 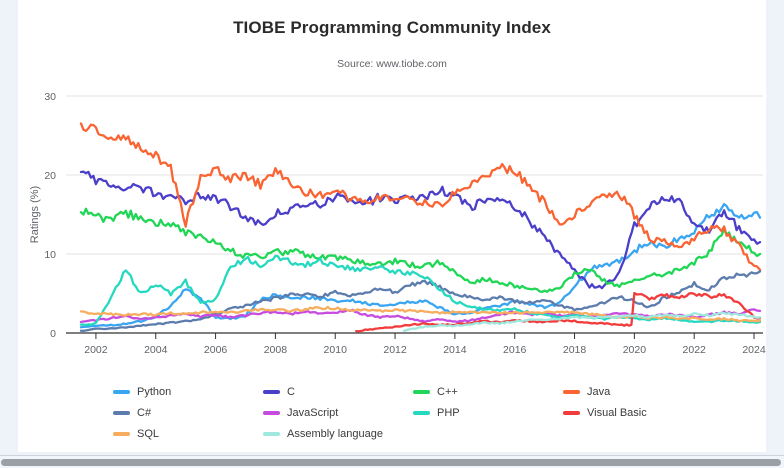 What do you see at coordinates (50, 176) in the screenshot?
I see `y-tick-label: 20` at bounding box center [50, 176].